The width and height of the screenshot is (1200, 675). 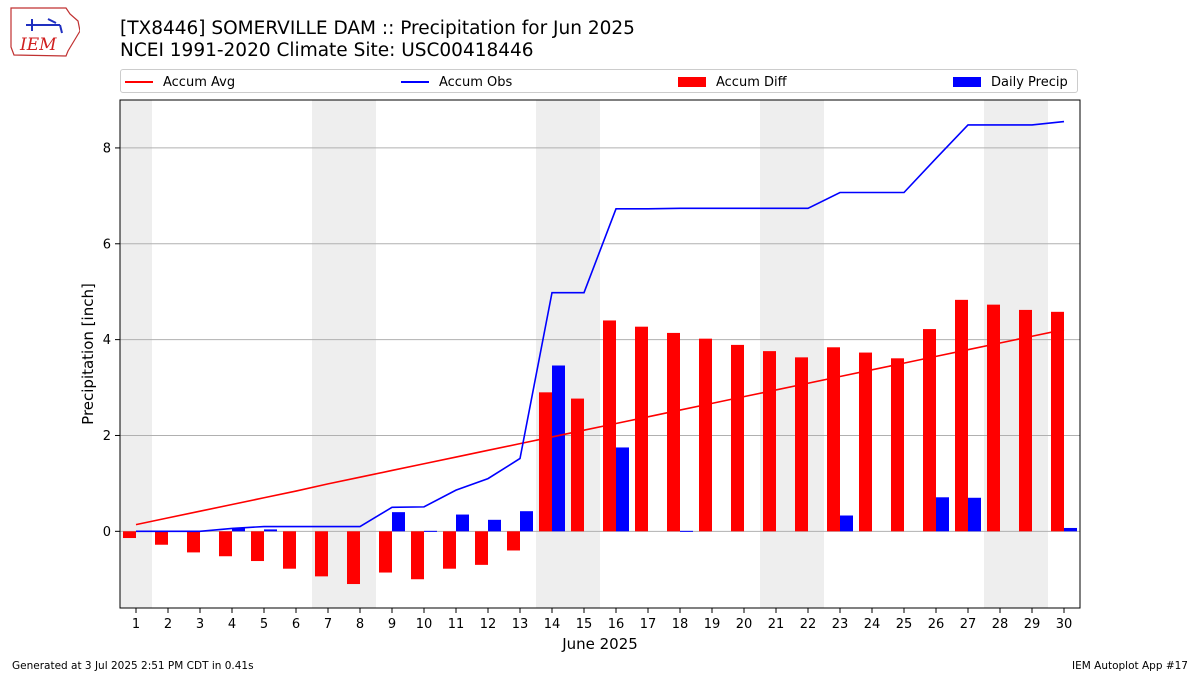 What do you see at coordinates (1000, 624) in the screenshot?
I see `x-tick-label: 28` at bounding box center [1000, 624].